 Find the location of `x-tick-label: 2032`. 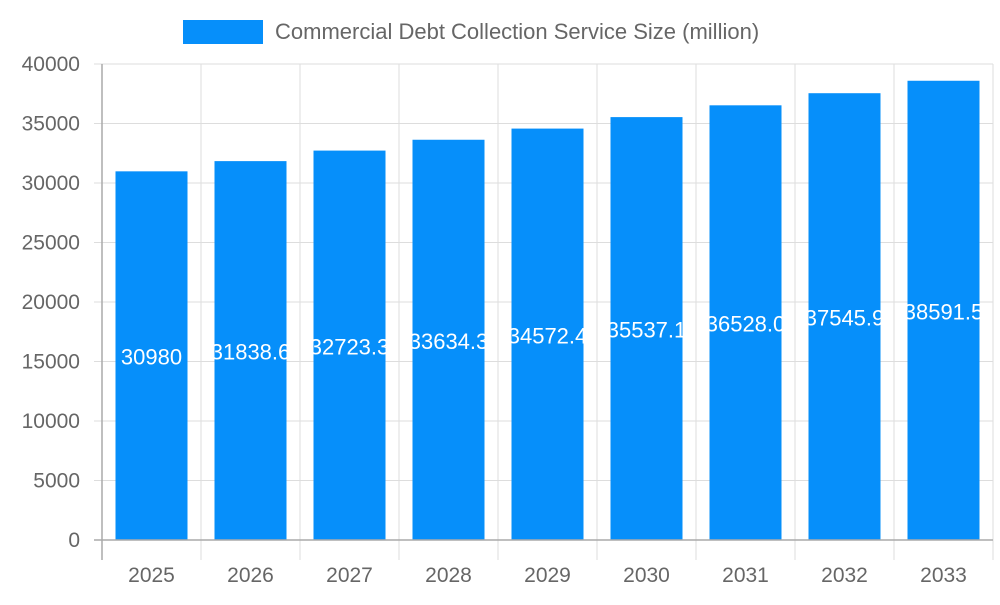

x-tick-label: 2032 is located at coordinates (844, 575).